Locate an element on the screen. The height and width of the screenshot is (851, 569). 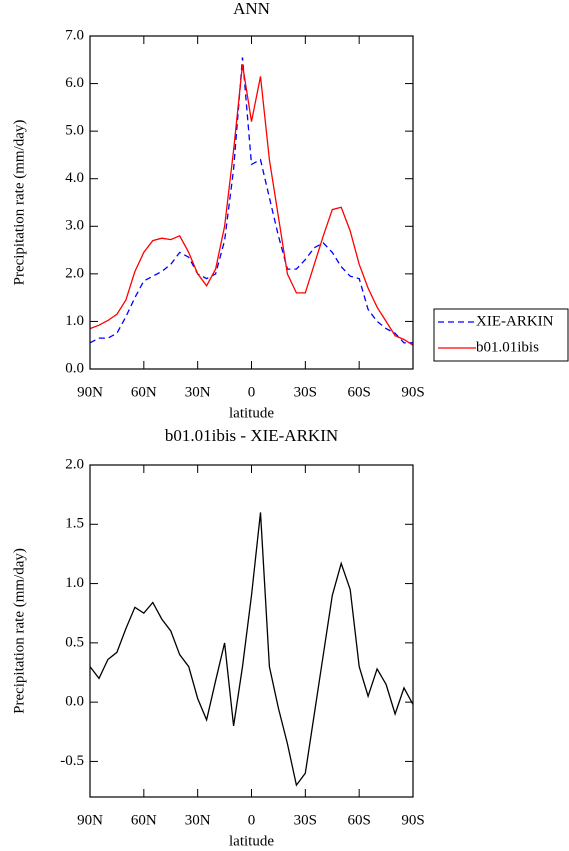
legend-label: XIE-ARKIN is located at coordinates (515, 321).